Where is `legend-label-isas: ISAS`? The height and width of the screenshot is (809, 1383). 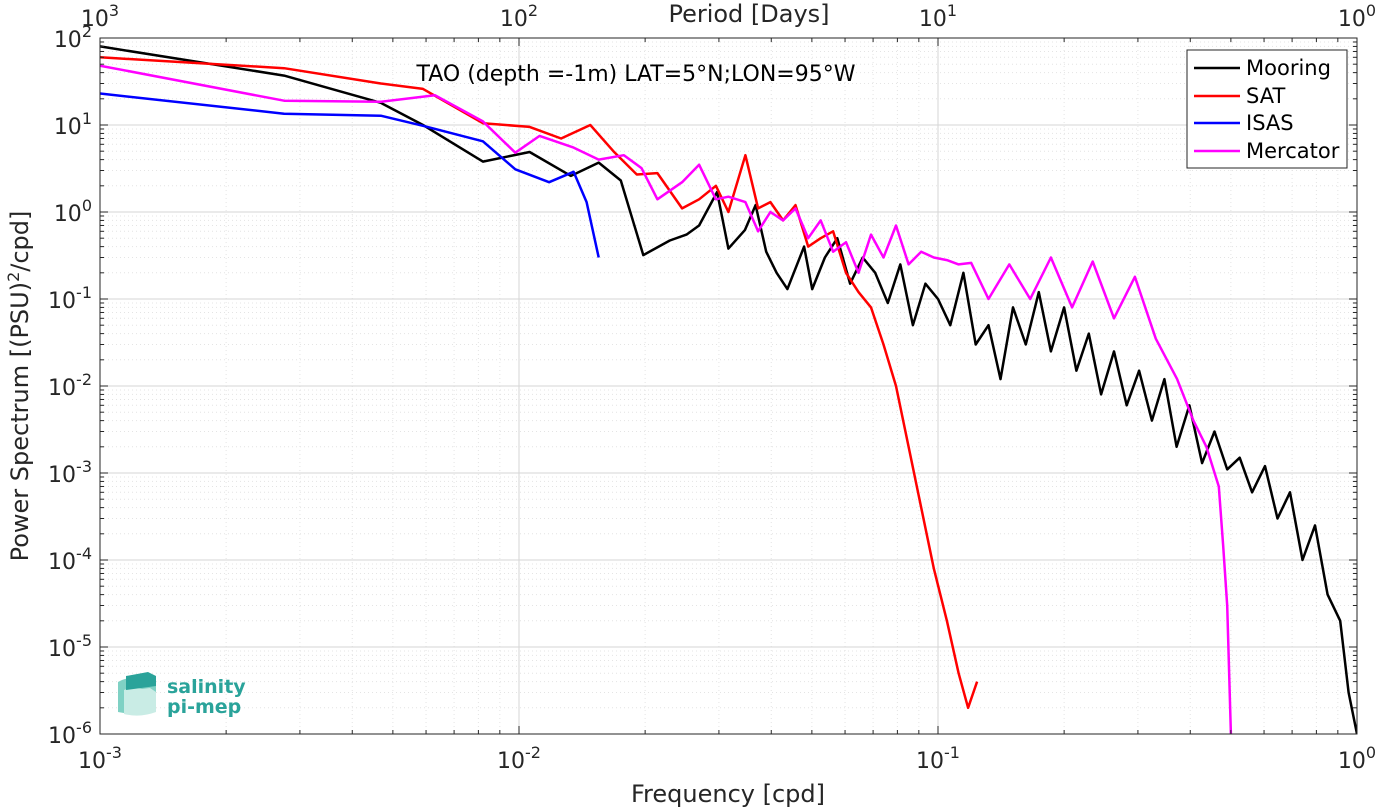 legend-label-isas: ISAS is located at coordinates (1270, 123).